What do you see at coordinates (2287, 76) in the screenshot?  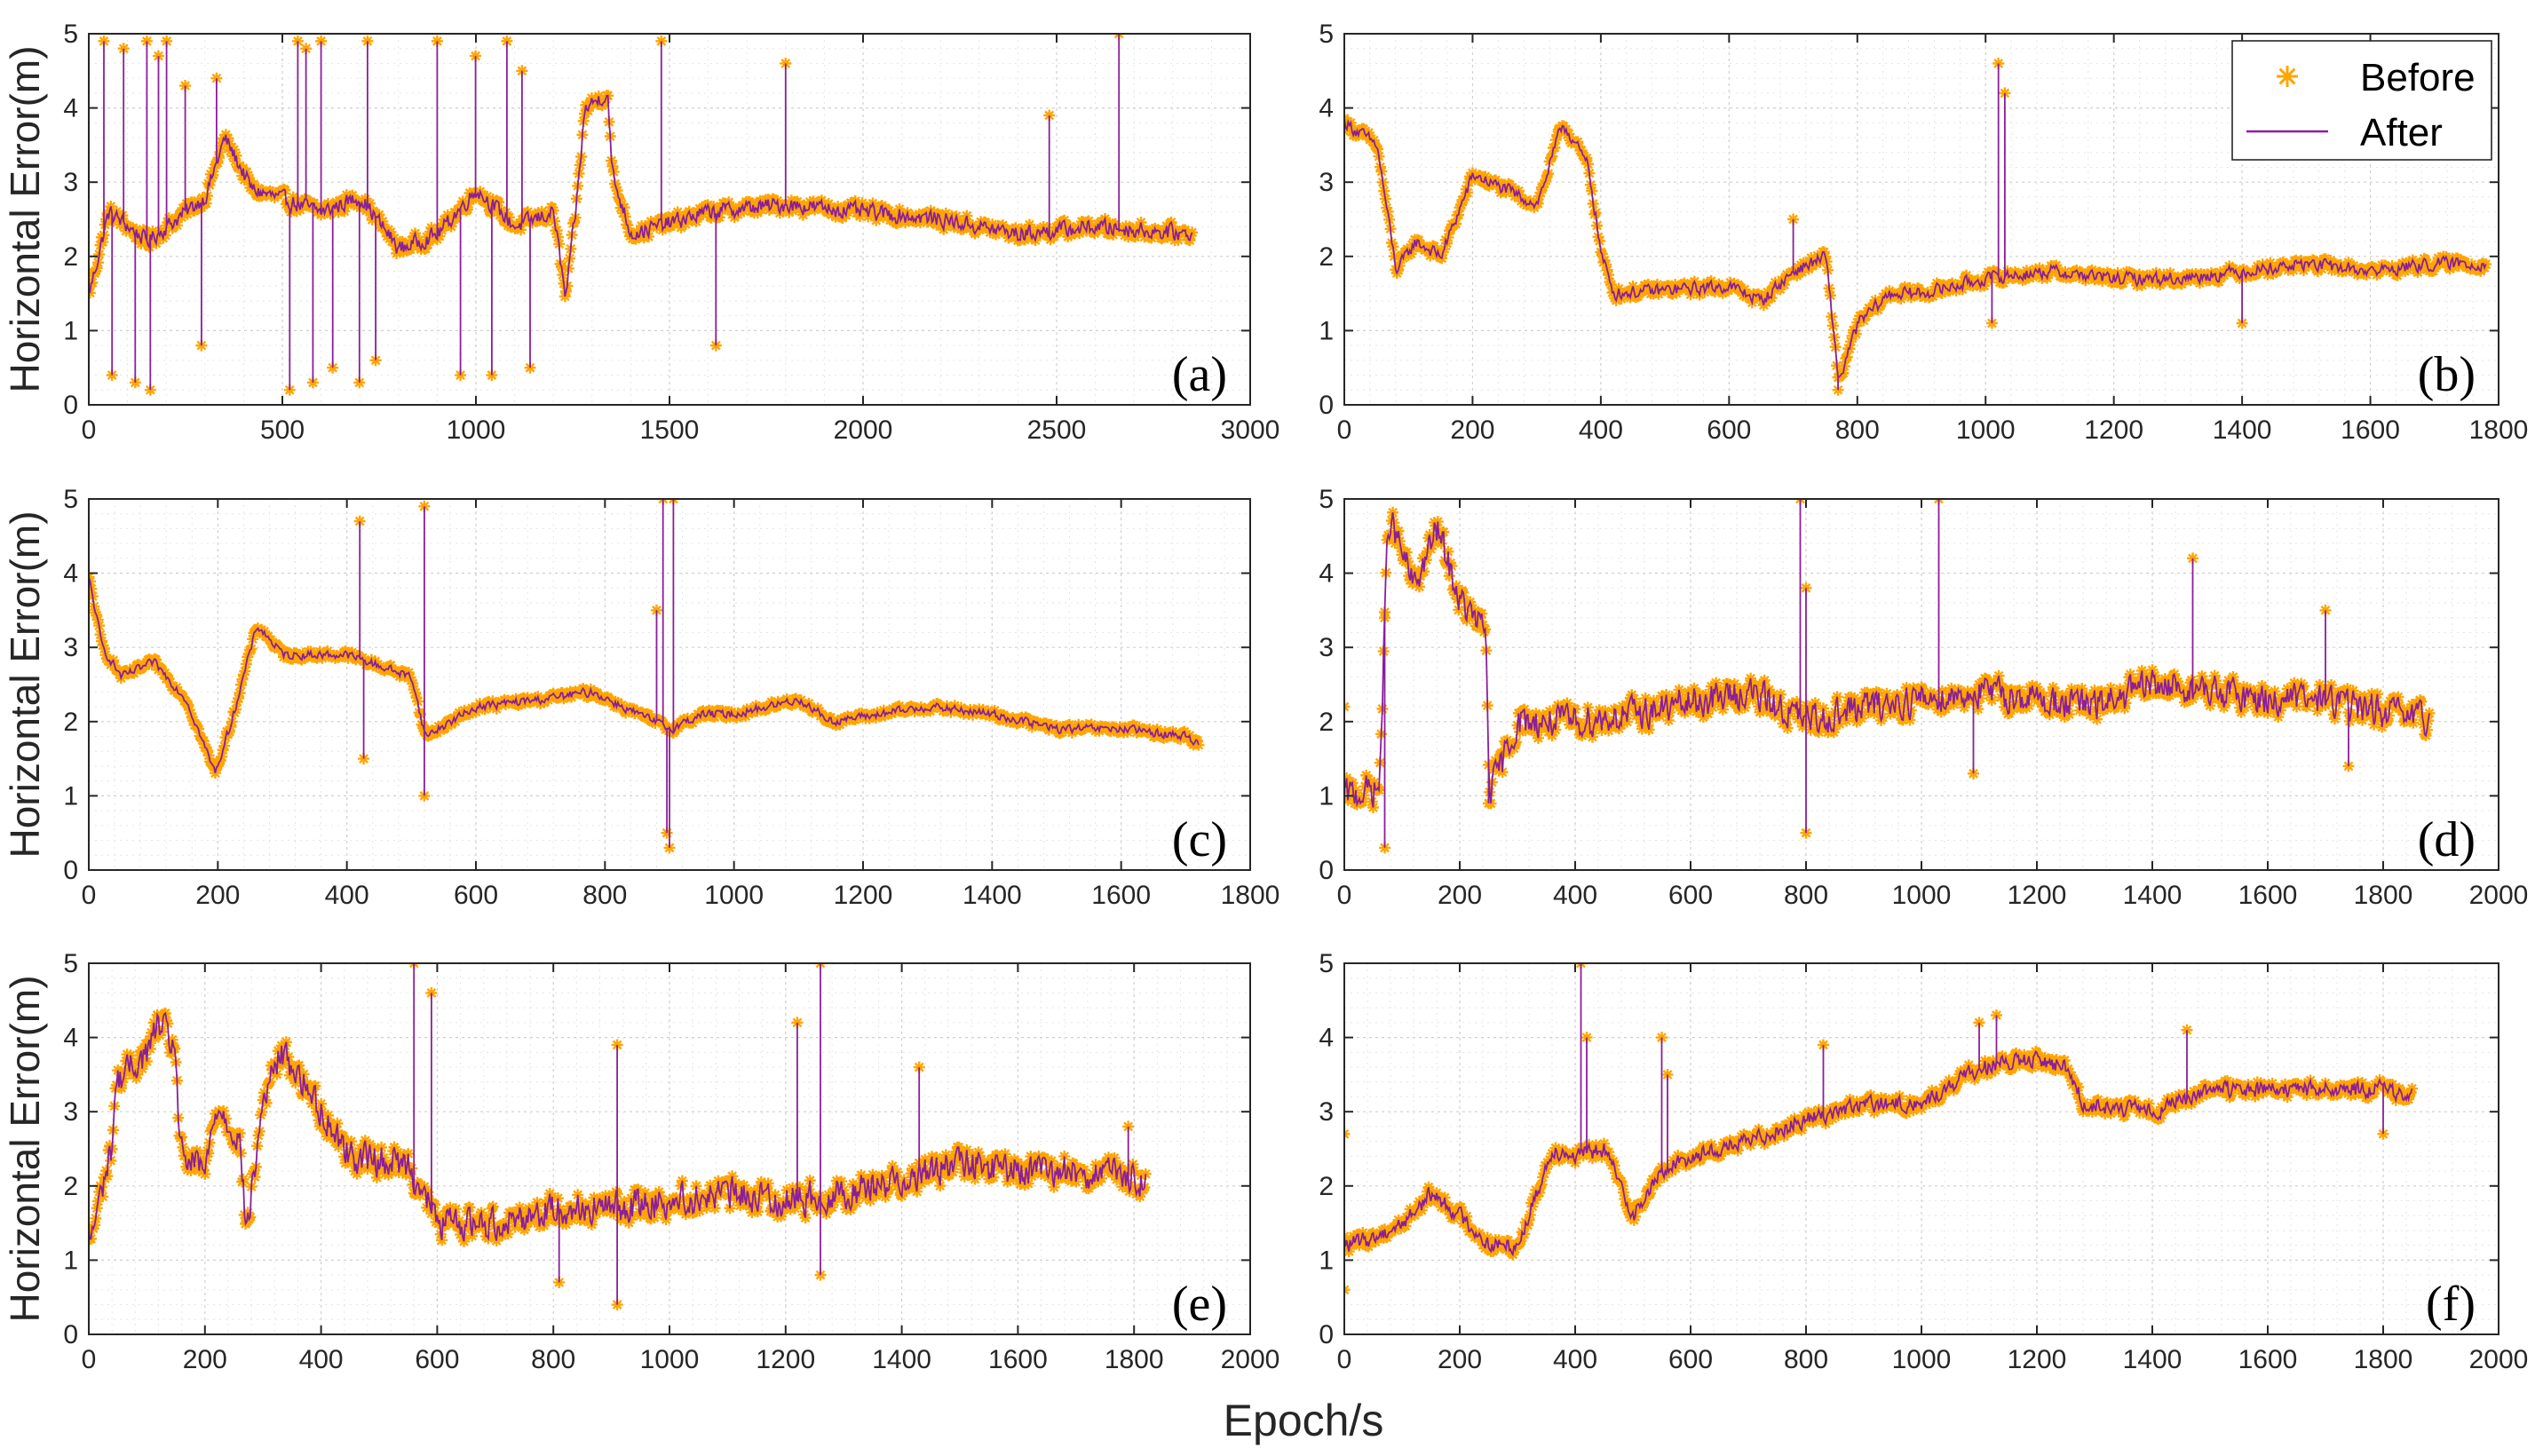 I see `legend-before-marker` at bounding box center [2287, 76].